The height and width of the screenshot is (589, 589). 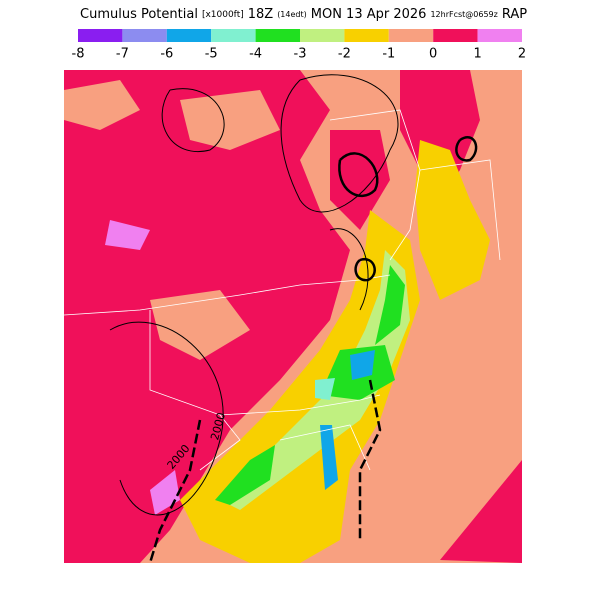 I want to click on legend-label: 1, so click(x=477, y=54).